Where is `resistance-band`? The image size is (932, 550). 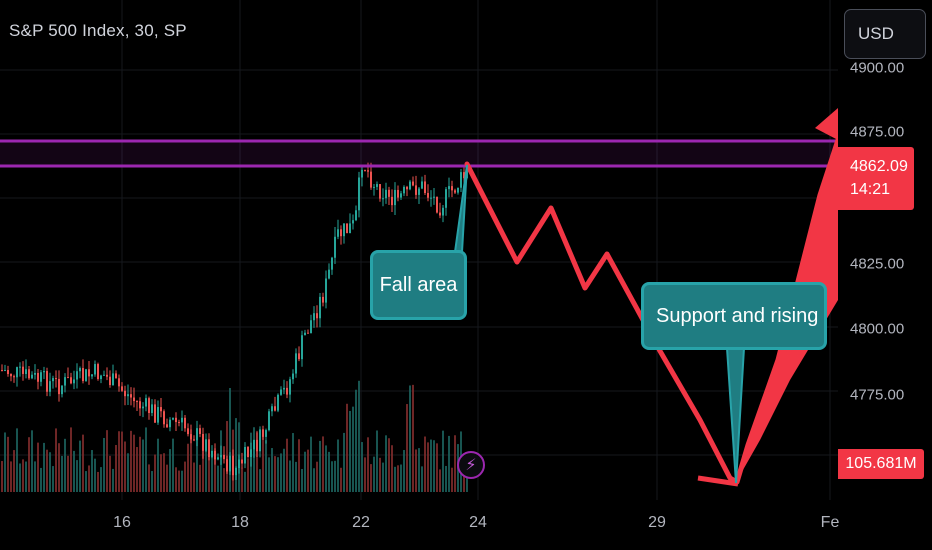 resistance-band is located at coordinates (419, 153).